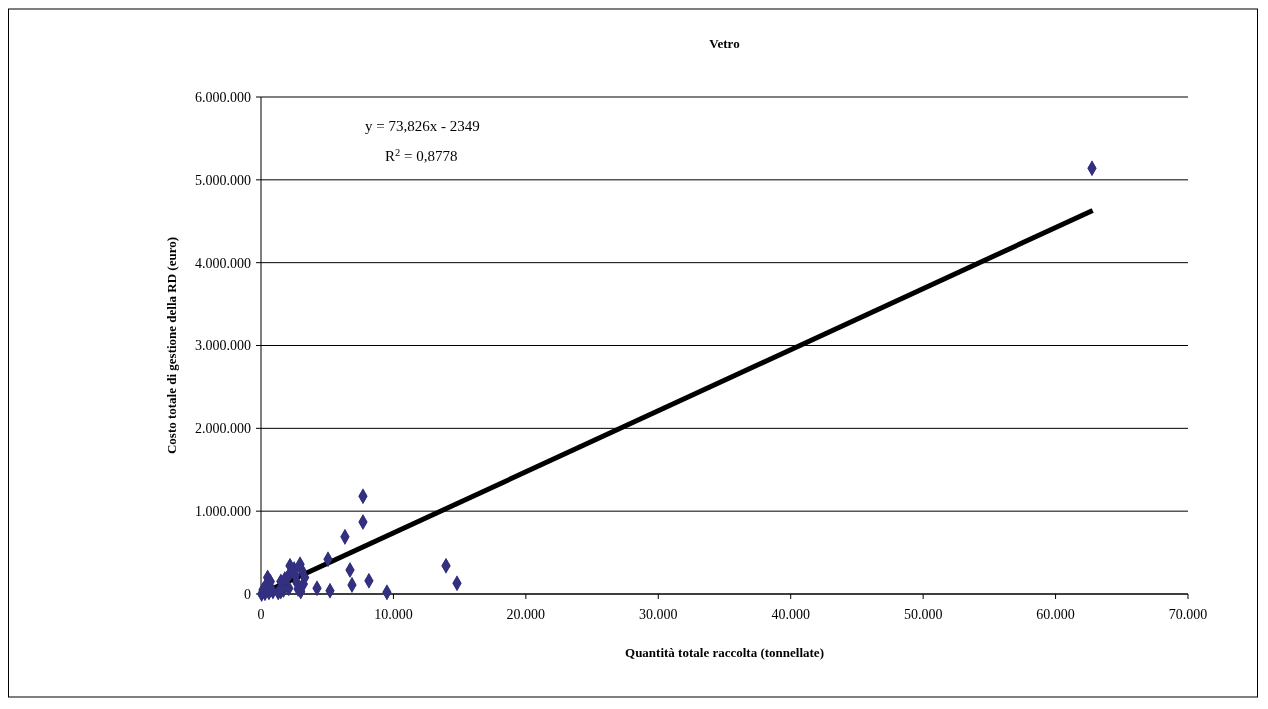 Image resolution: width=1268 pixels, height=709 pixels. I want to click on y-tick-label: 0, so click(247, 594).